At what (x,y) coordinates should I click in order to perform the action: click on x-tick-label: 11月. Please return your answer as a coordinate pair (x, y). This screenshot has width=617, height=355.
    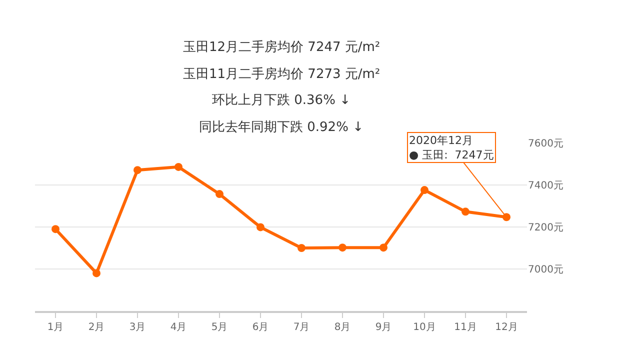
    Looking at the image, I should click on (465, 327).